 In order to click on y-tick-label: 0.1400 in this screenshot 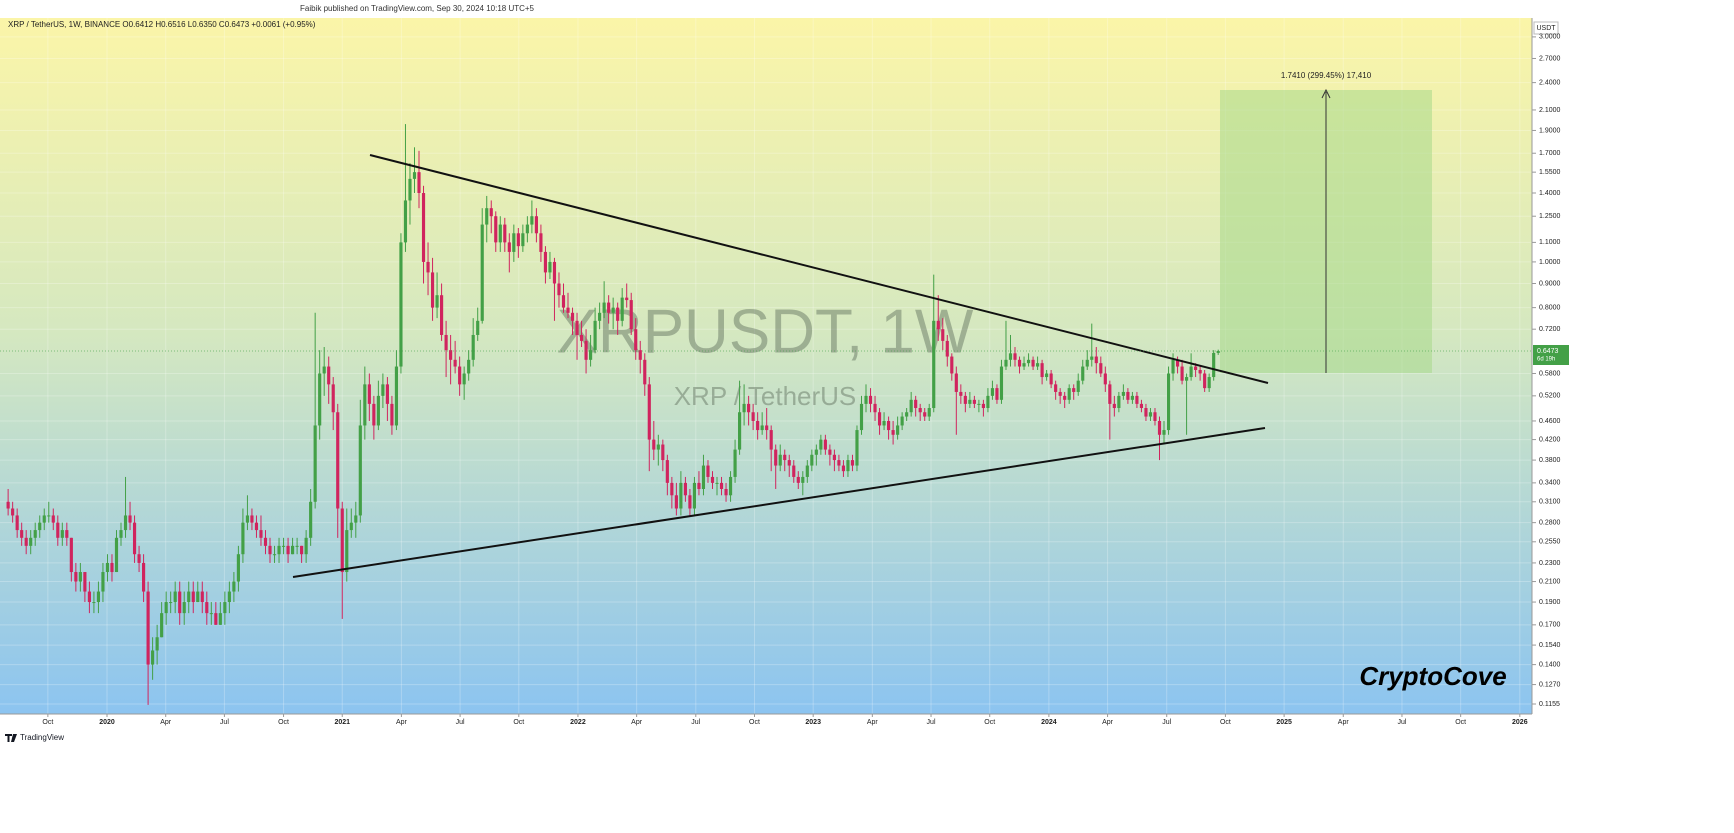, I will do `click(1550, 664)`.